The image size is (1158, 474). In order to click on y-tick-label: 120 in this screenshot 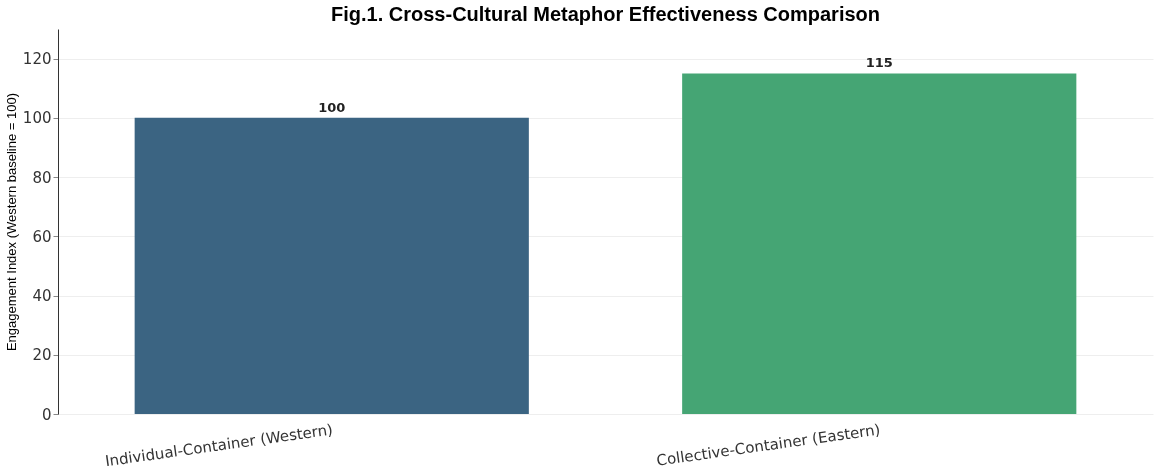, I will do `click(37, 59)`.